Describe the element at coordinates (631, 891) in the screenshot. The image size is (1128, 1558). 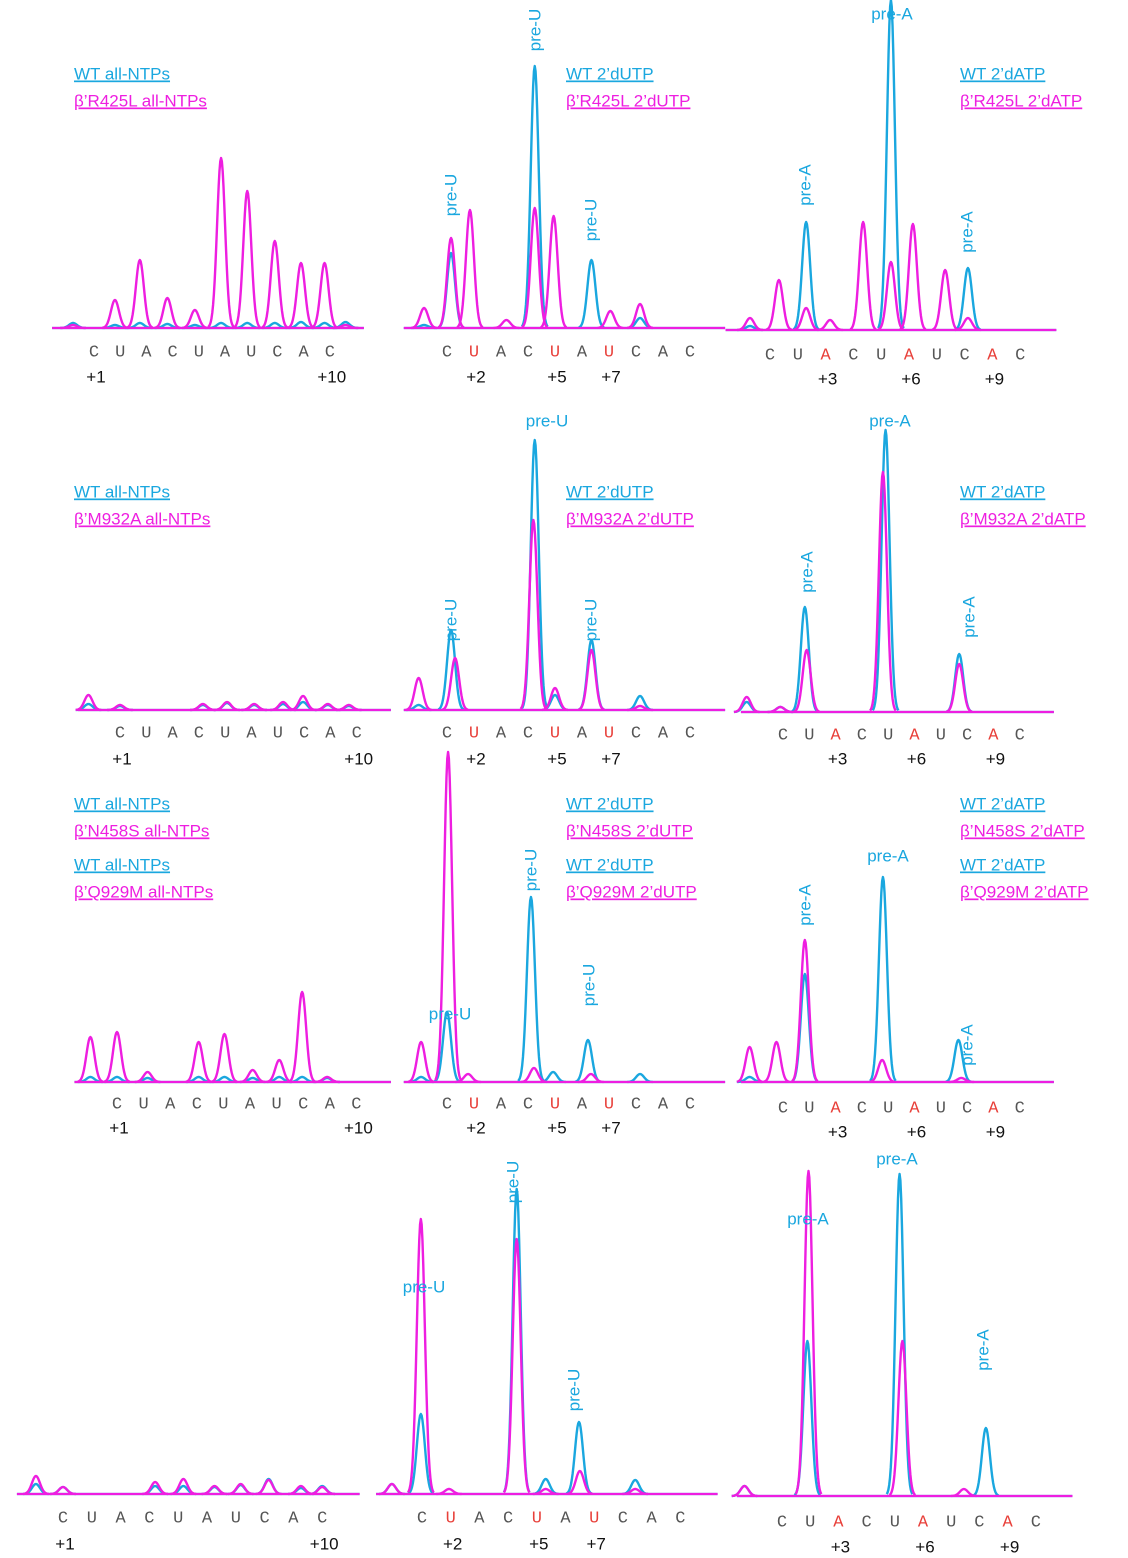
I see `legend-entry: β’Q929M 2’dUTP` at that location.